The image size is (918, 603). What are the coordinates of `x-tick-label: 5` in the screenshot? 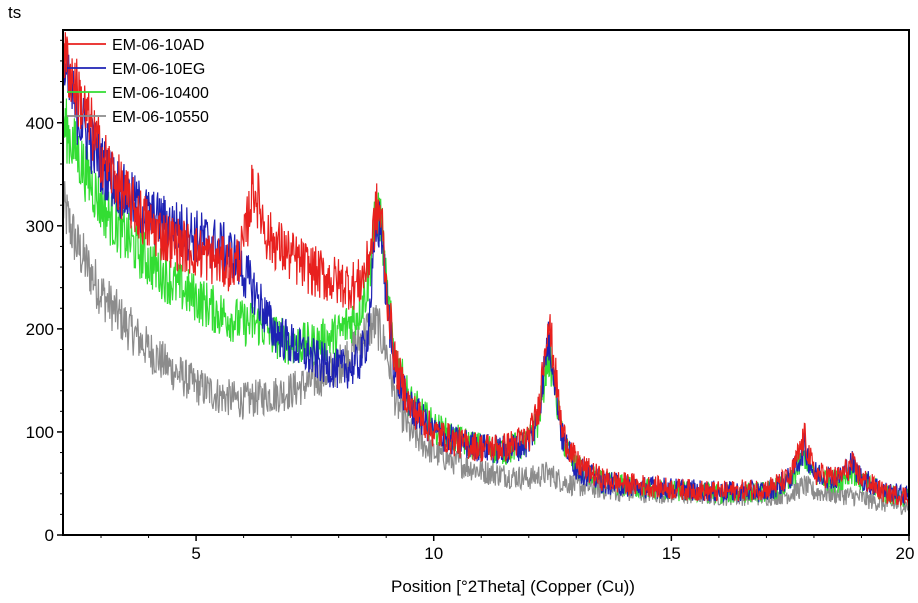 It's located at (195, 553).